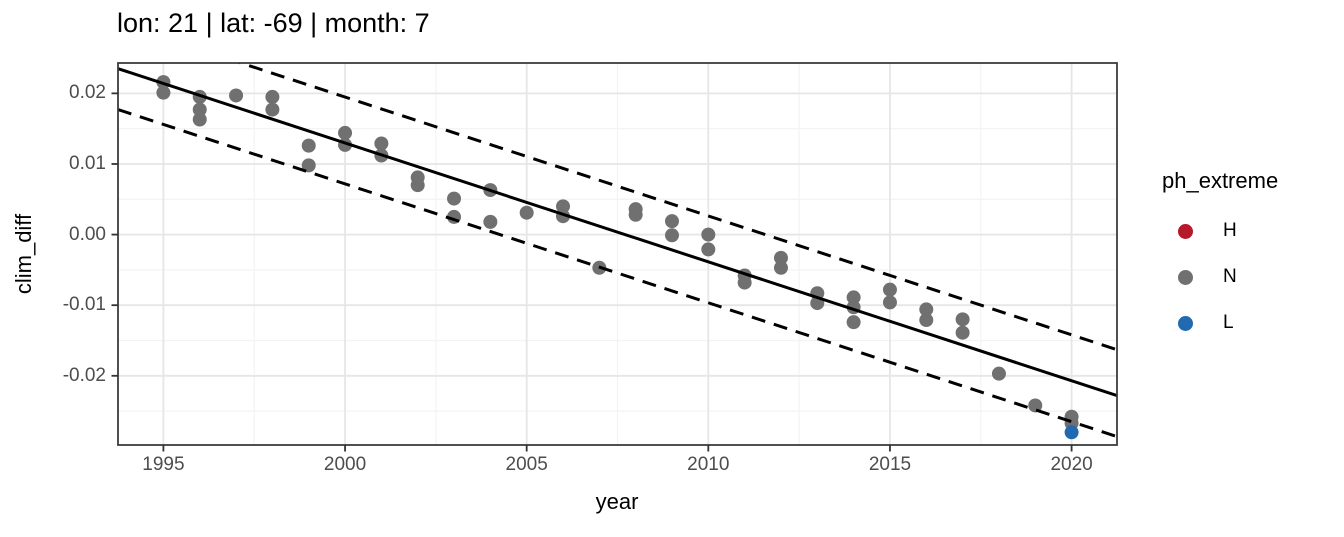  What do you see at coordinates (84, 305) in the screenshot?
I see `y-tick-label: -0.01` at bounding box center [84, 305].